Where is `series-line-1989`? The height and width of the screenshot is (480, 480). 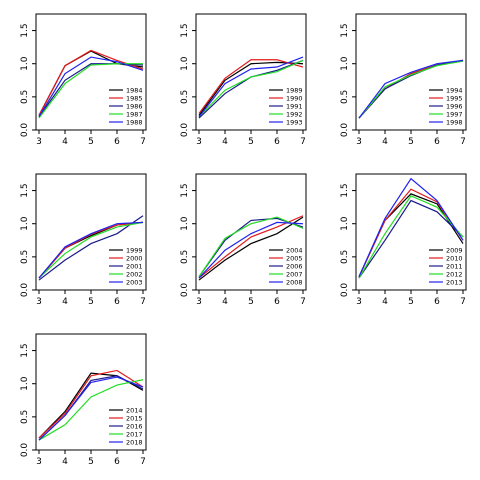 series-line-1989 is located at coordinates (251, 88).